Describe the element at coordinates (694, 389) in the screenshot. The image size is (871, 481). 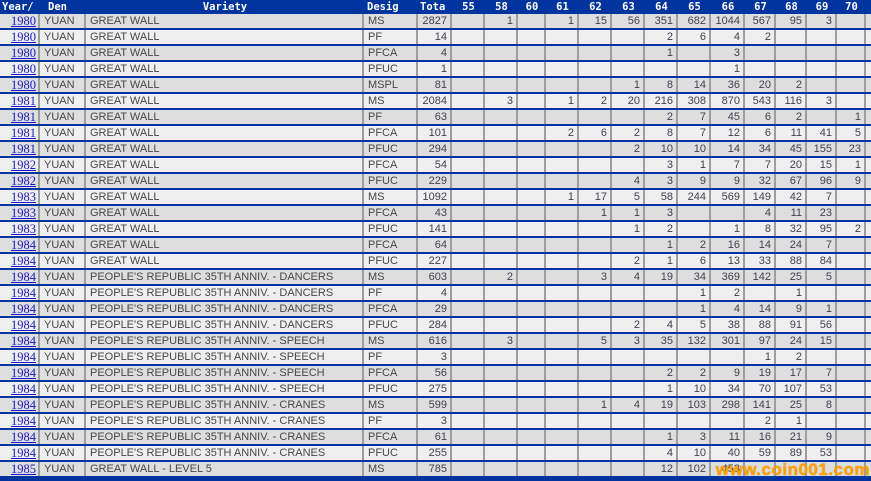
I see `grade-cell: 10` at that location.